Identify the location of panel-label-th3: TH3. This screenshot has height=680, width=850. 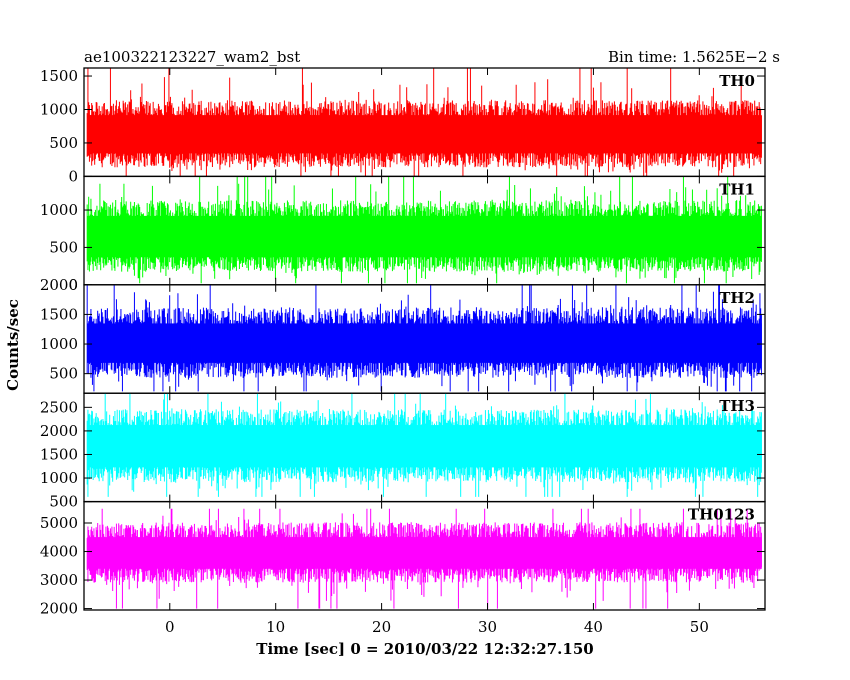
(737, 406).